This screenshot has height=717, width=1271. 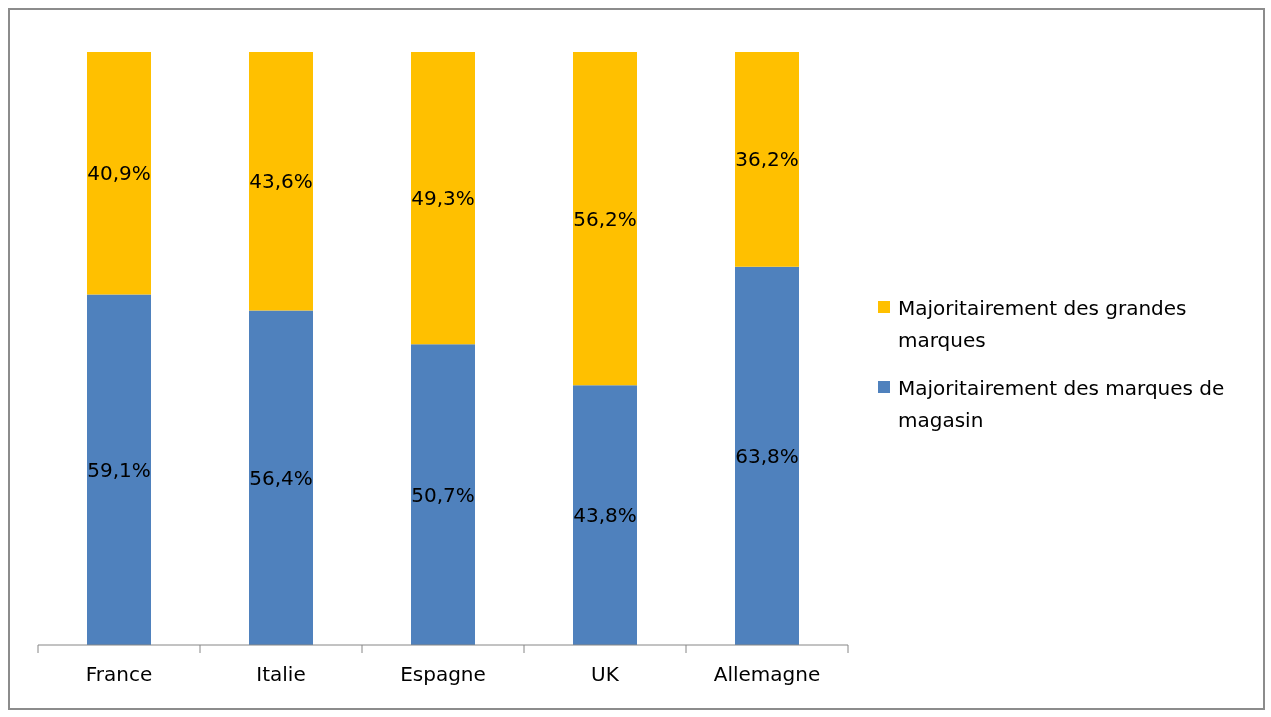 I want to click on x-tick-label: Espagne, so click(x=443, y=674).